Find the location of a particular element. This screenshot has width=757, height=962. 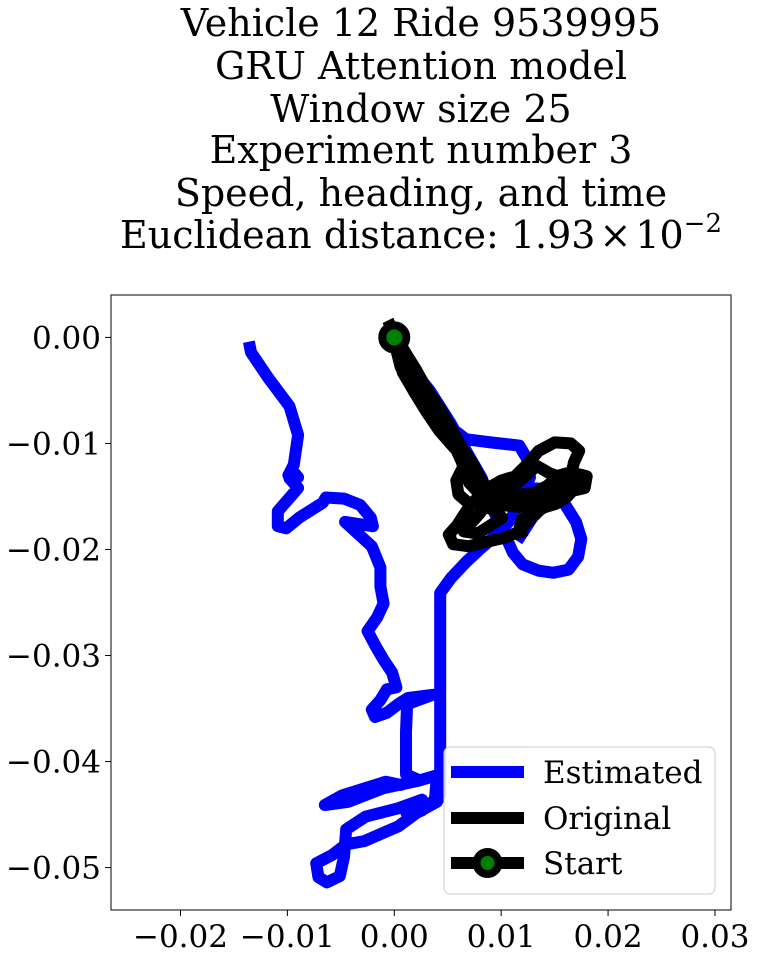

y-axis-ticks: 0.00 −0.01 −0.02 −0.03 −0.04 −0.05 is located at coordinates (58, 603).